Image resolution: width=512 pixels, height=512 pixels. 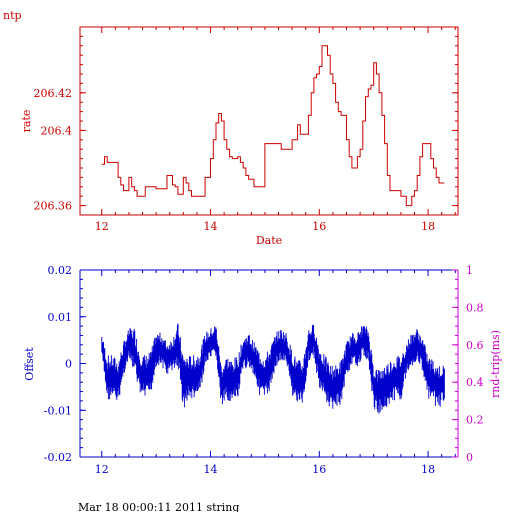 I want to click on rtt-ytick-label: 0.6, so click(x=475, y=345).